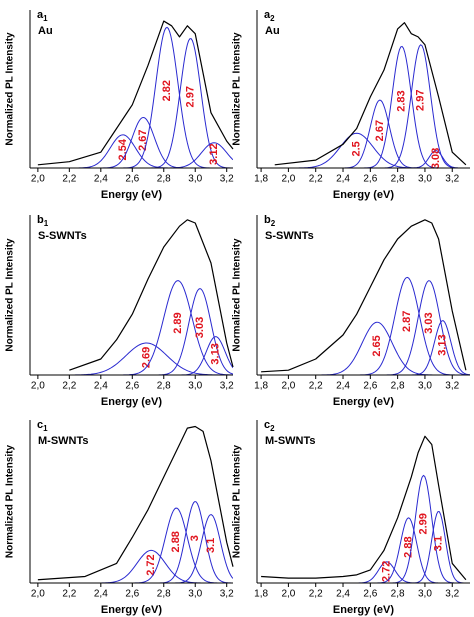 Image resolution: width=474 pixels, height=617 pixels. What do you see at coordinates (146, 357) in the screenshot?
I see `peak-label: 2.69` at bounding box center [146, 357].